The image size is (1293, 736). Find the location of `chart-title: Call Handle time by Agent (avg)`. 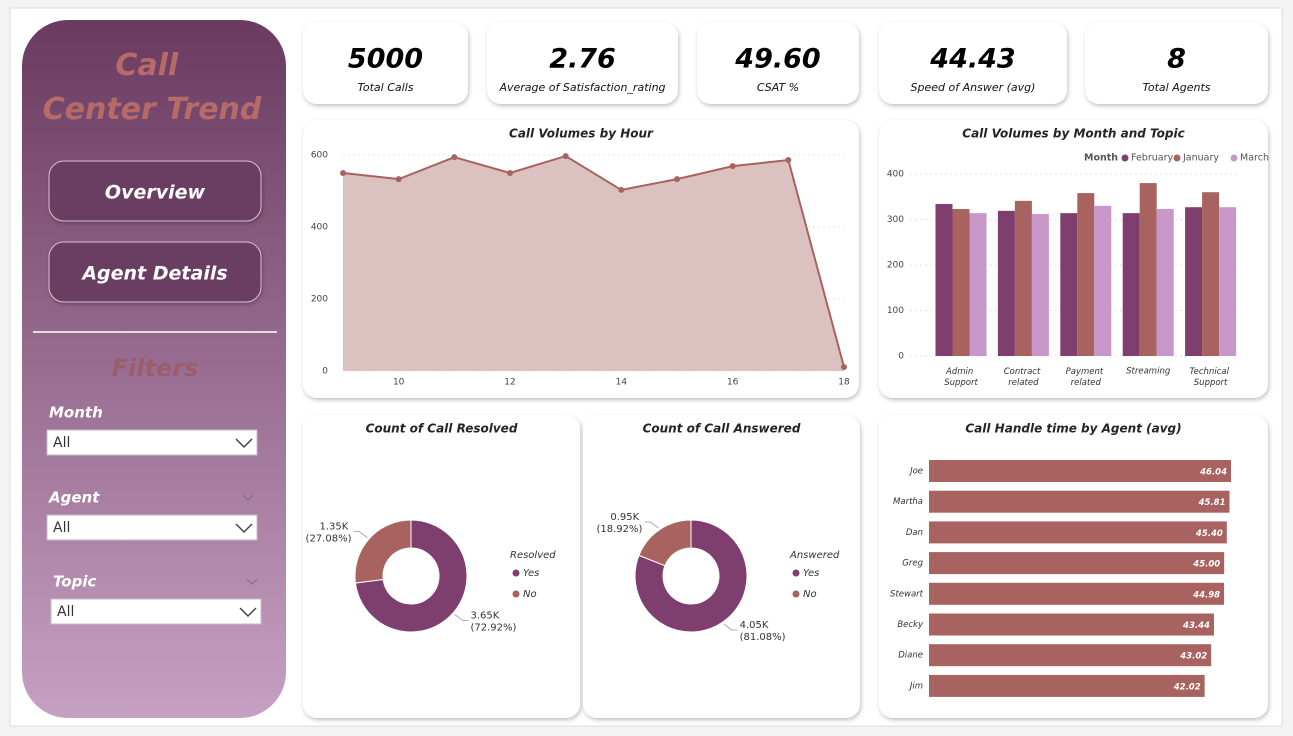

chart-title: Call Handle time by Agent (avg) is located at coordinates (1073, 429).